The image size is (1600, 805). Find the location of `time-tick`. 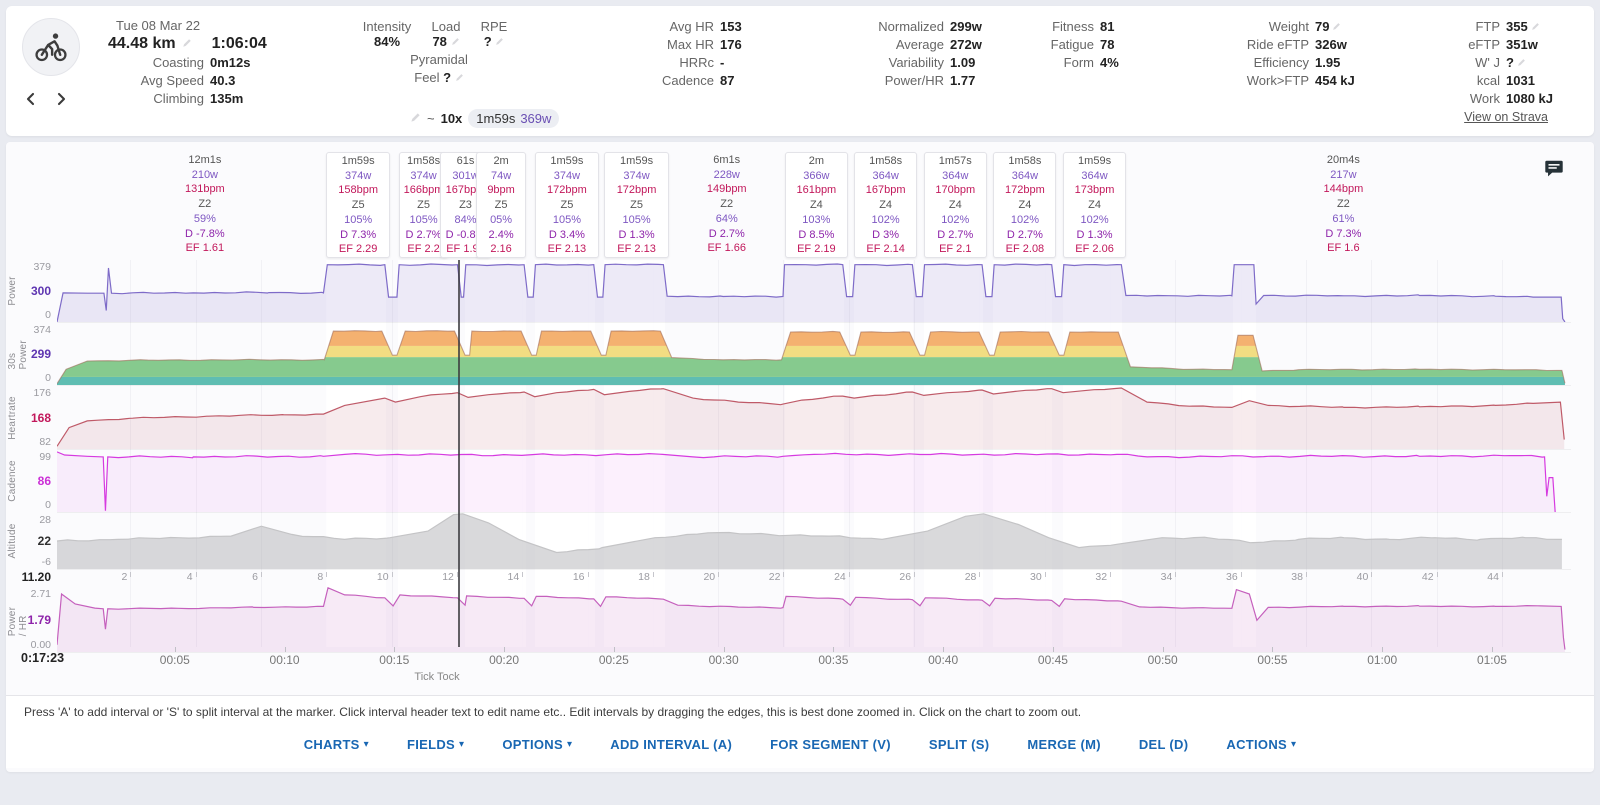

time-tick is located at coordinates (614, 649).